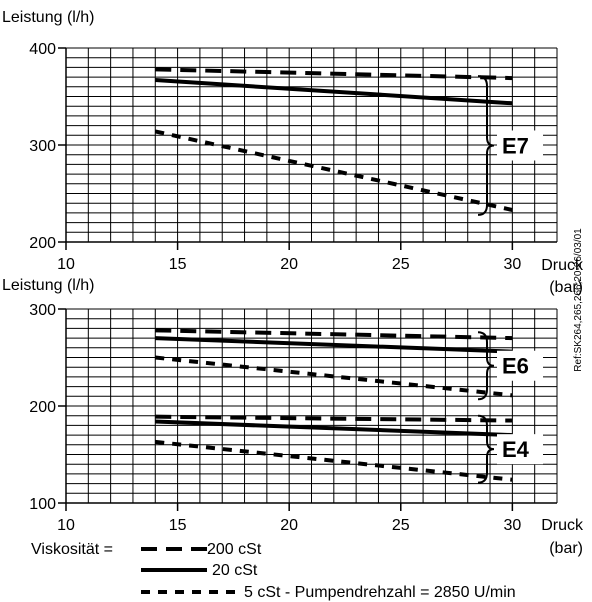  Describe the element at coordinates (486, 145) in the screenshot. I see `group-brace-e7` at that location.